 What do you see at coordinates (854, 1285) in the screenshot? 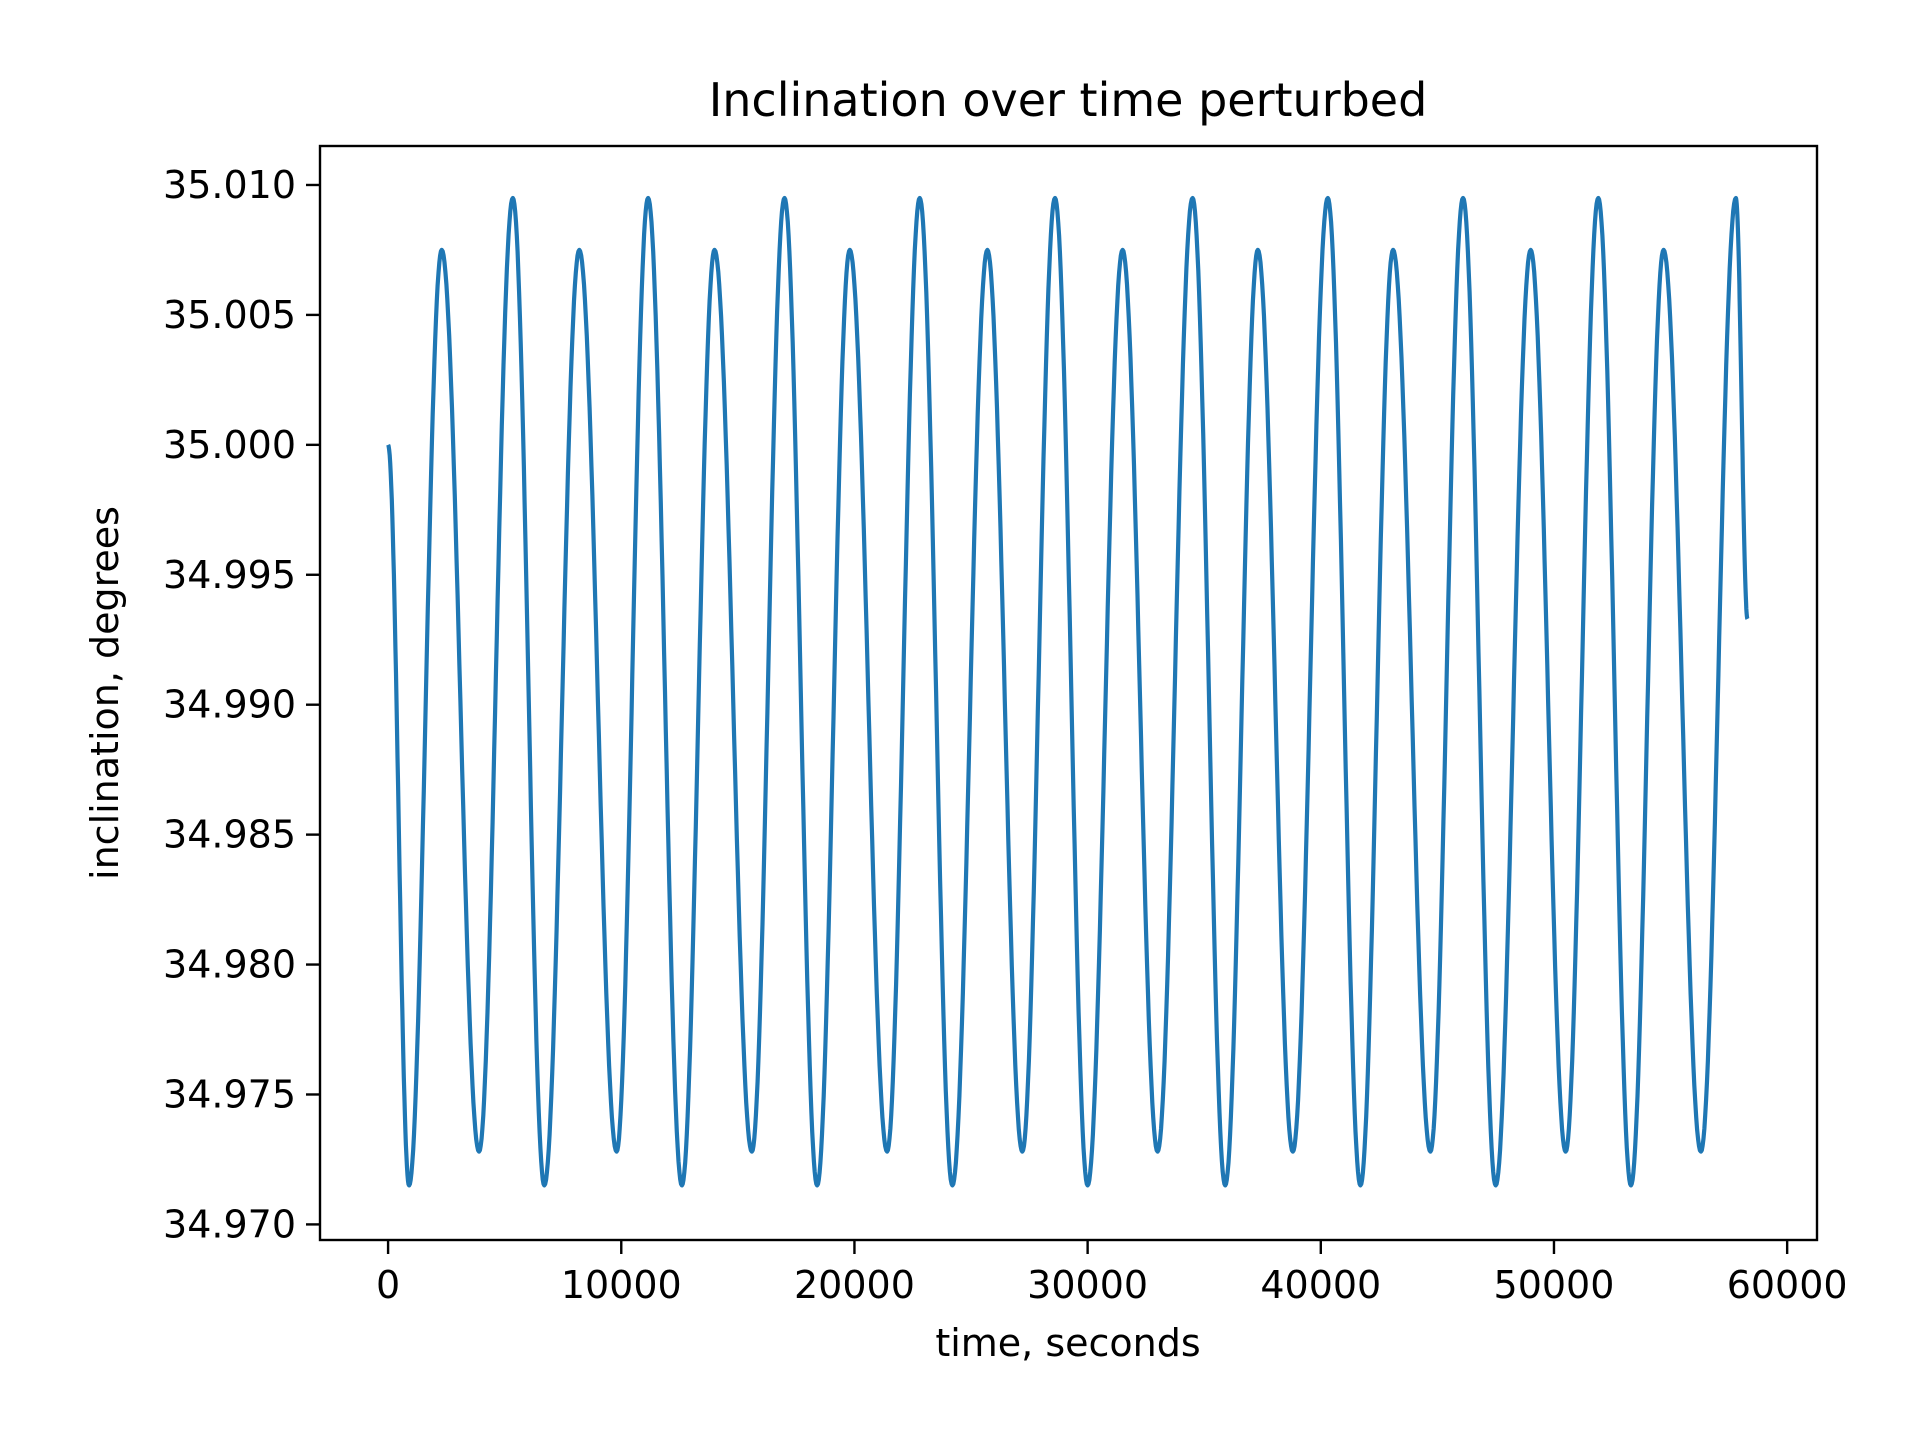
I see `x-tick-label: 20000` at bounding box center [854, 1285].